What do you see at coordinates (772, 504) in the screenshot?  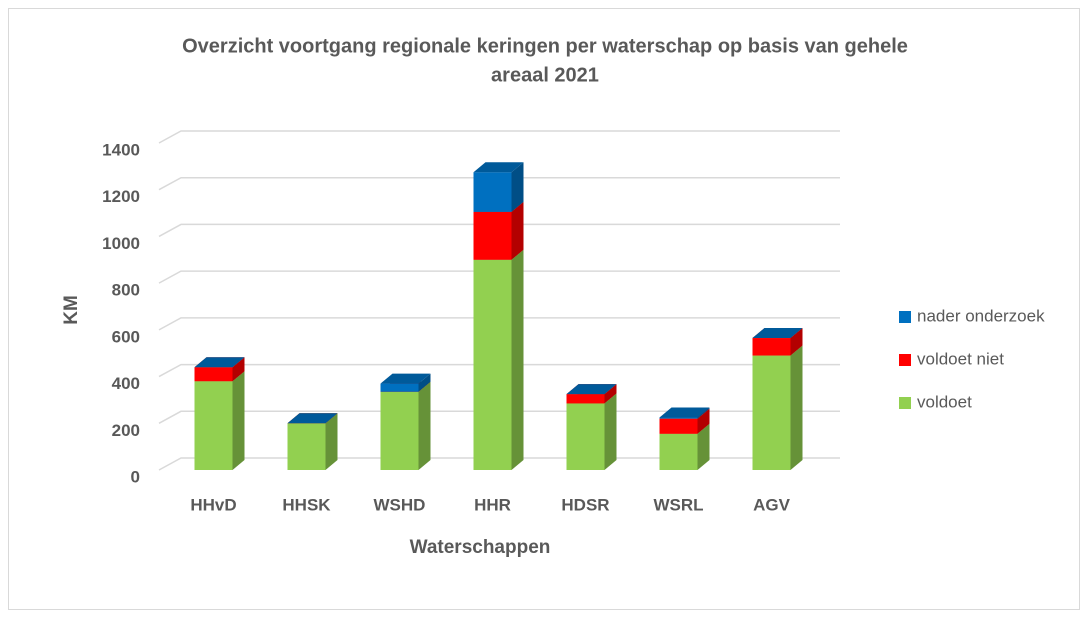 I see `x-tick-label: AGV` at bounding box center [772, 504].